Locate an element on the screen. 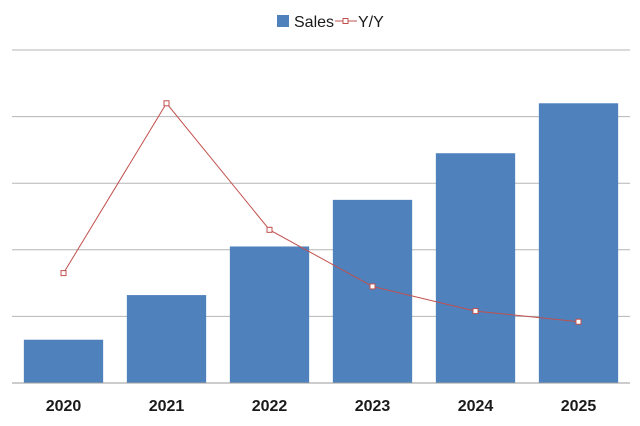 The image size is (640, 426). x-tick-label-2022: 2022 is located at coordinates (270, 406).